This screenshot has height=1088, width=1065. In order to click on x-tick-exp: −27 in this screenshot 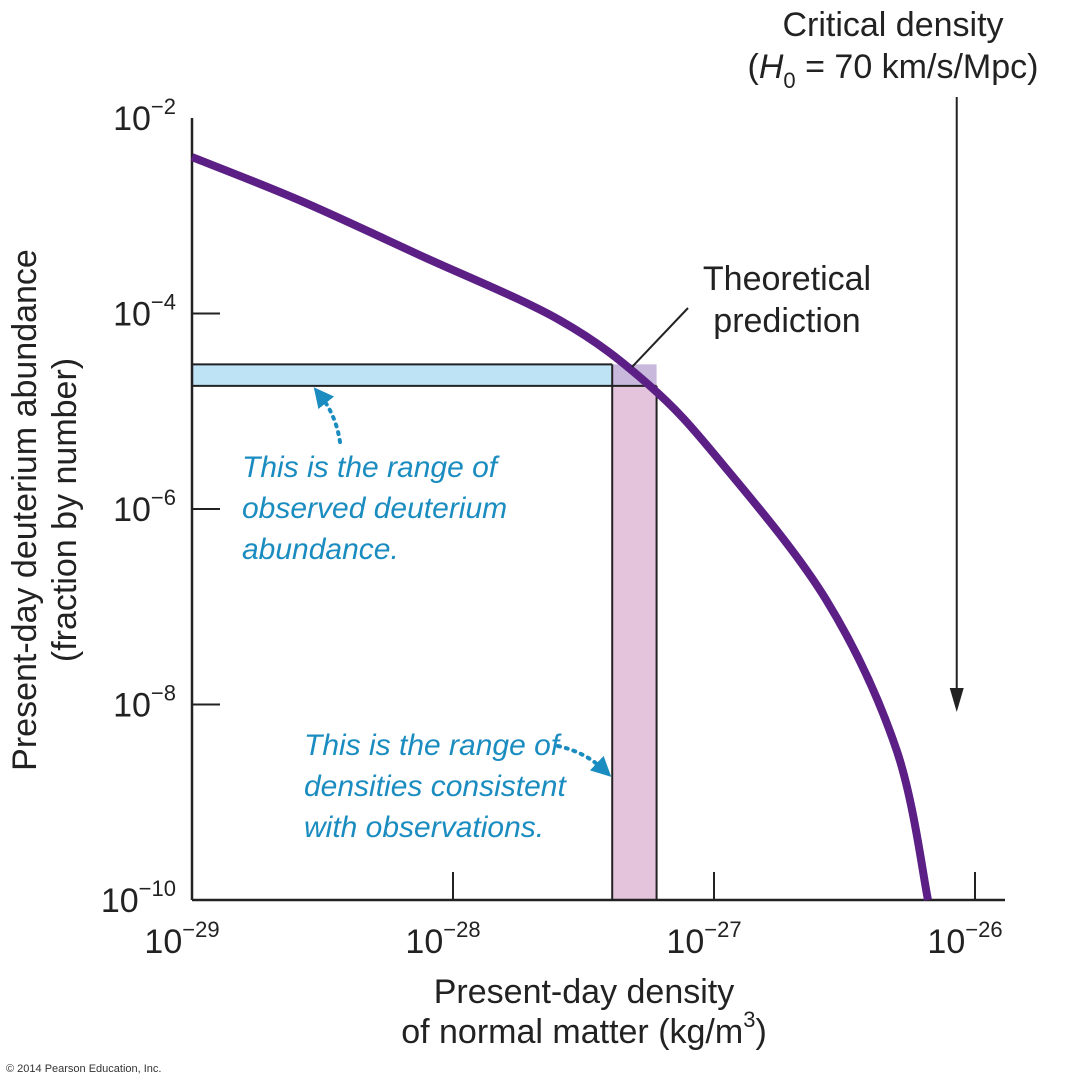, I will do `click(722, 929)`.